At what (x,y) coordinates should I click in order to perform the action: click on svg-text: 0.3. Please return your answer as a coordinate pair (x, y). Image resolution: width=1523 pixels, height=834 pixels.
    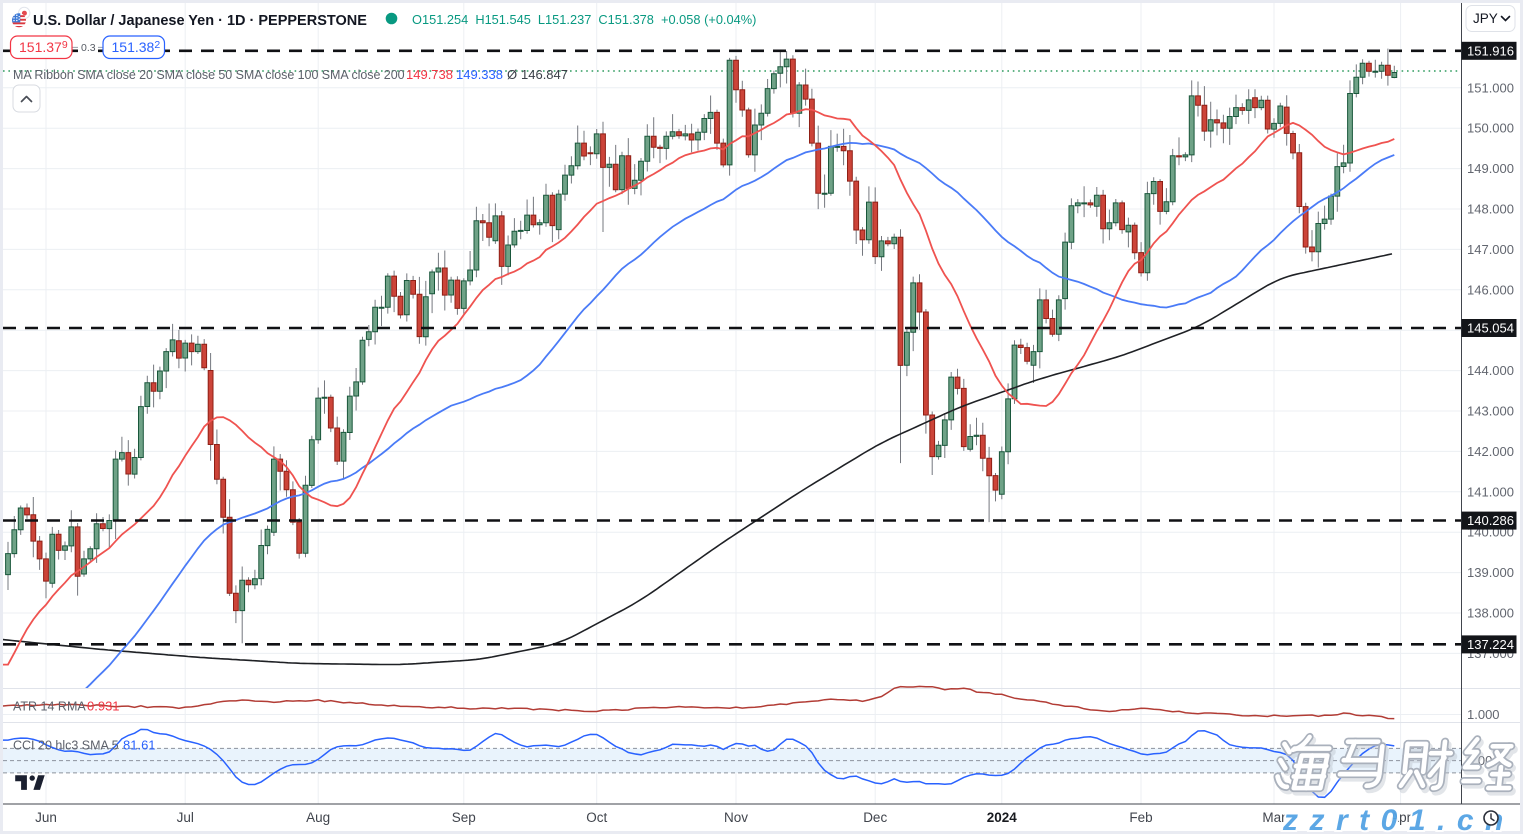
    Looking at the image, I should click on (88, 48).